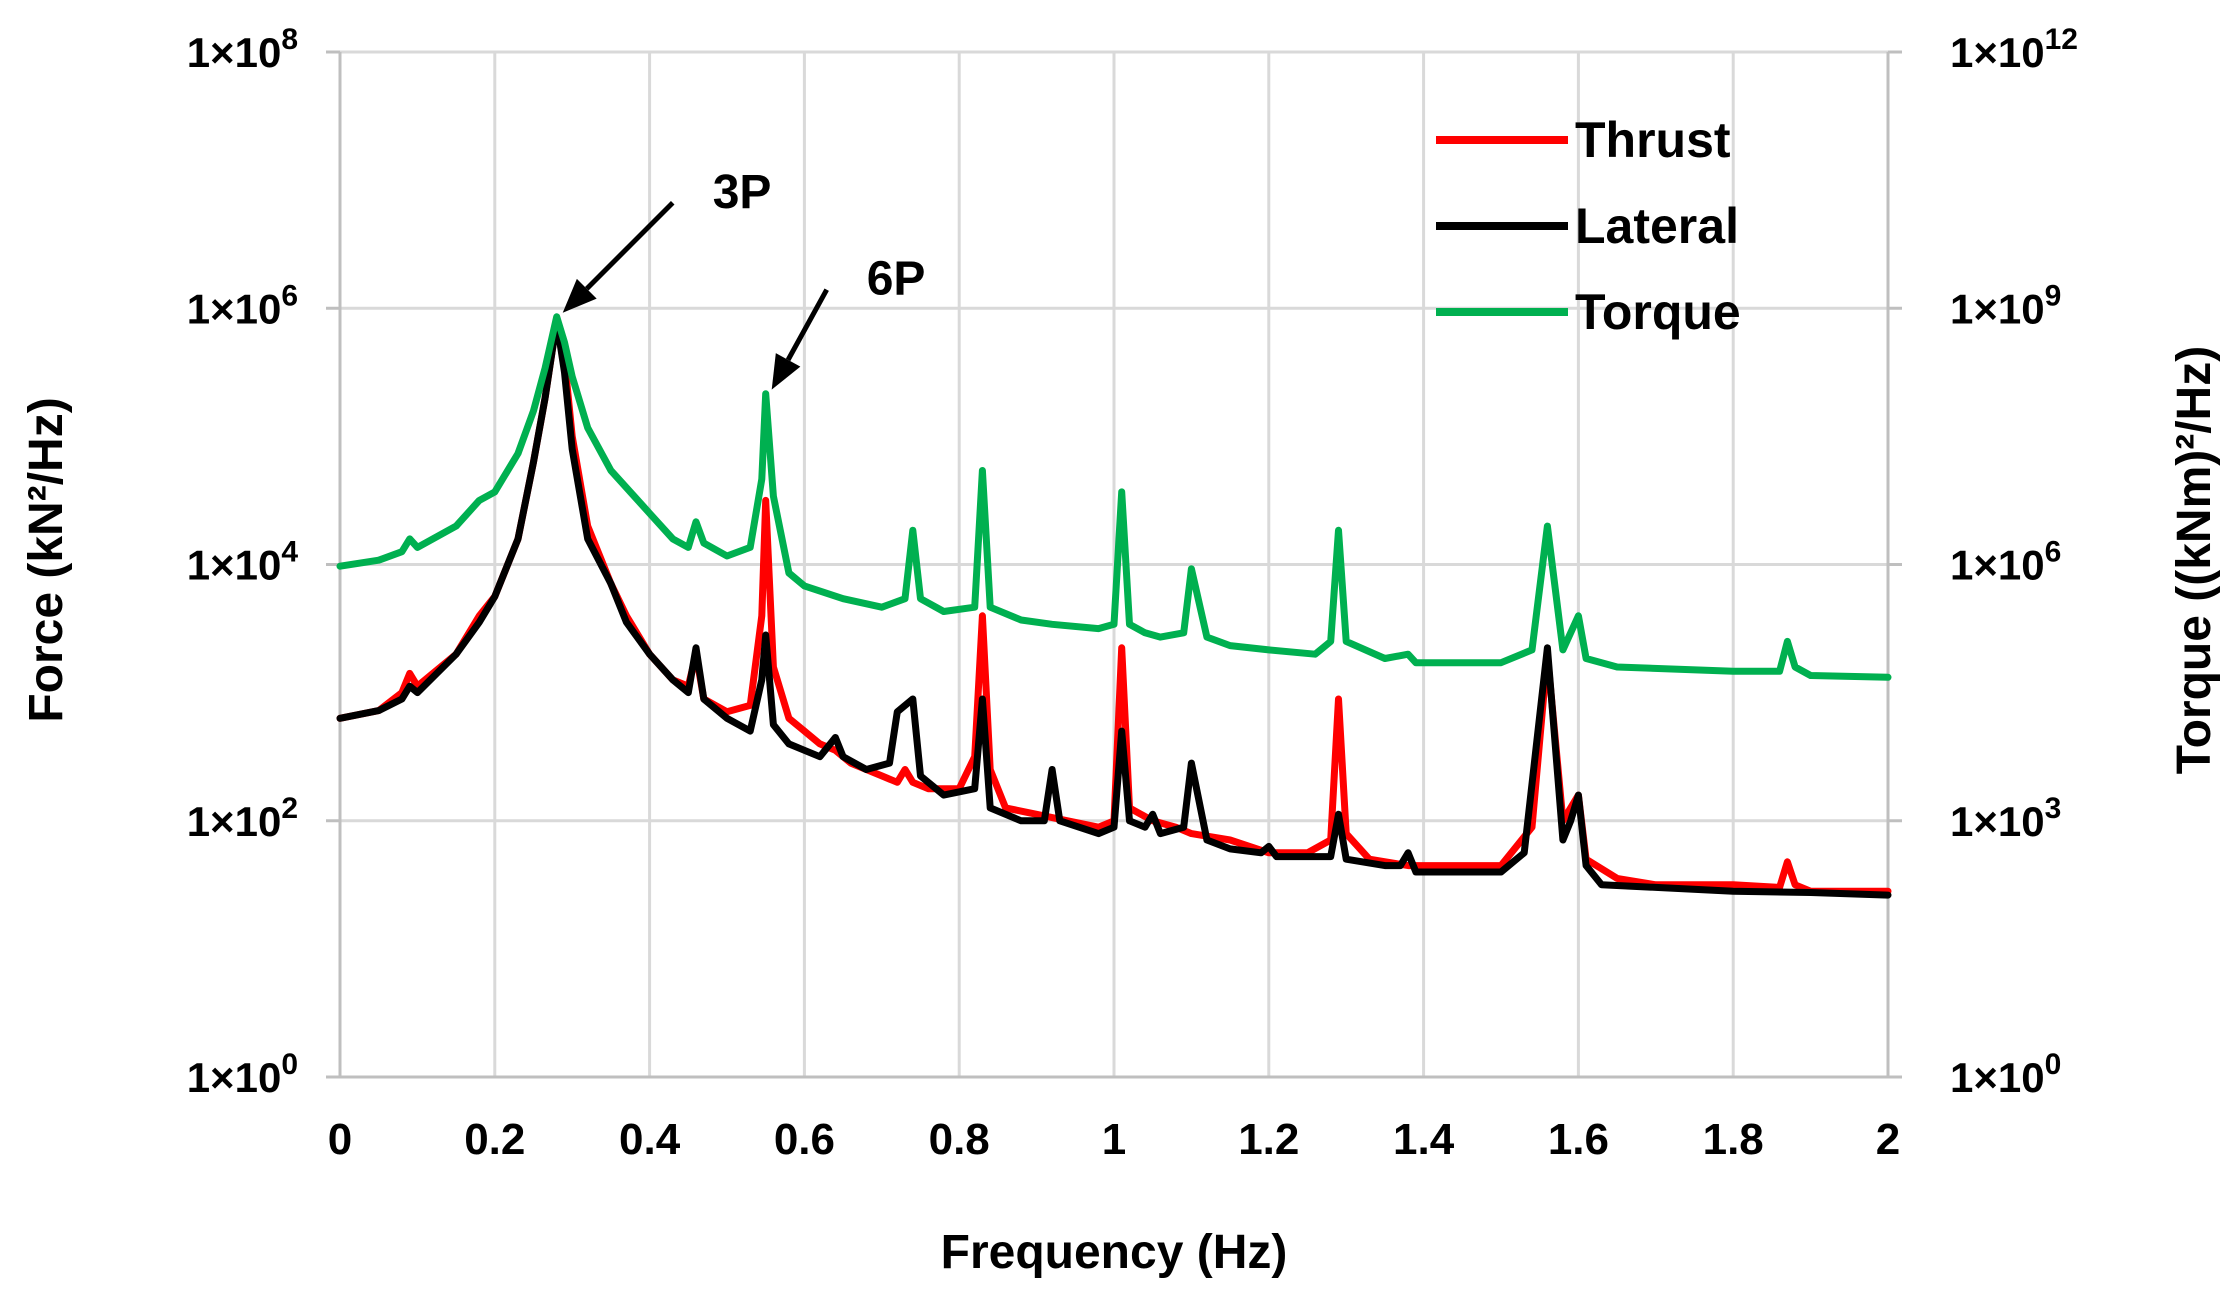 This screenshot has width=2227, height=1296. Describe the element at coordinates (1658, 312) in the screenshot. I see `legend-label-torque: Torque` at that location.